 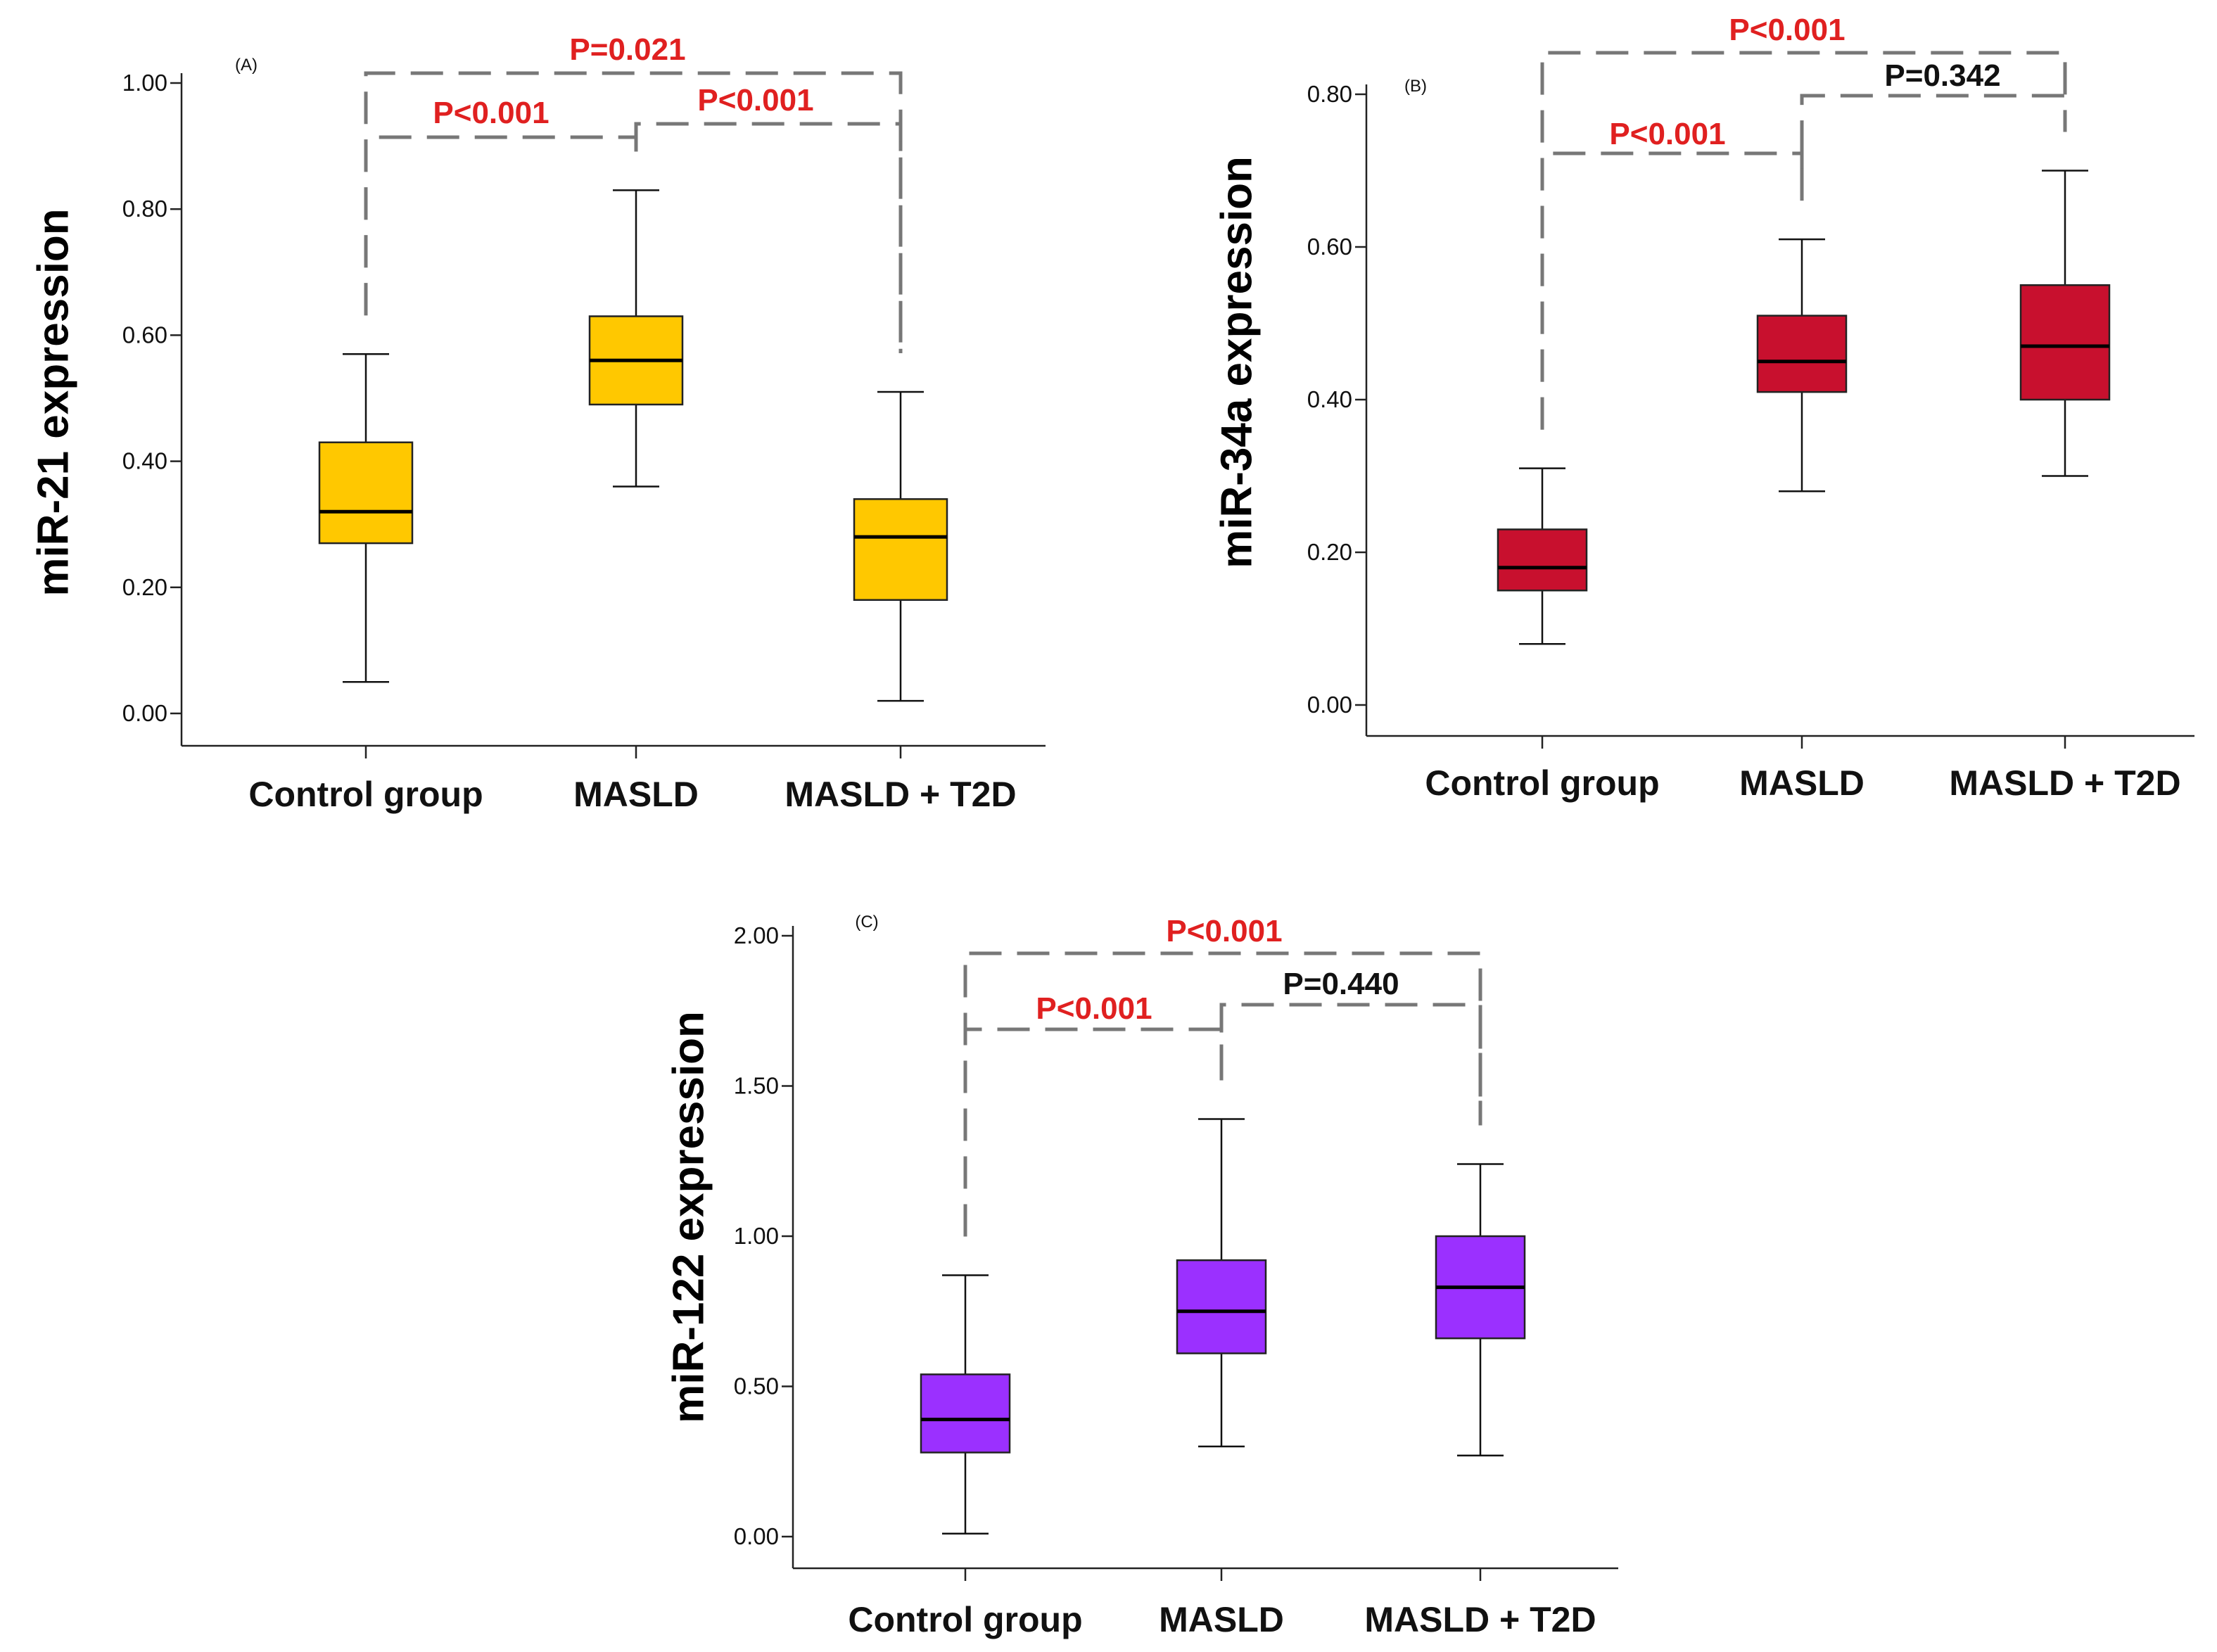 I want to click on y-tick-label: 1.50, so click(x=757, y=1086).